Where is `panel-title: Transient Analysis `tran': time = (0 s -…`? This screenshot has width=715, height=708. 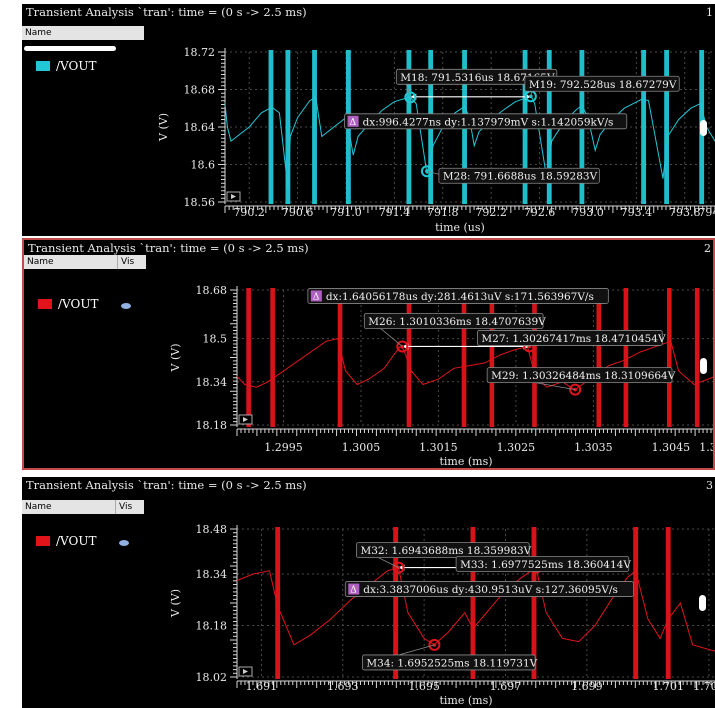
panel-title: Transient Analysis `tran': time = (0 s -… is located at coordinates (368, 248).